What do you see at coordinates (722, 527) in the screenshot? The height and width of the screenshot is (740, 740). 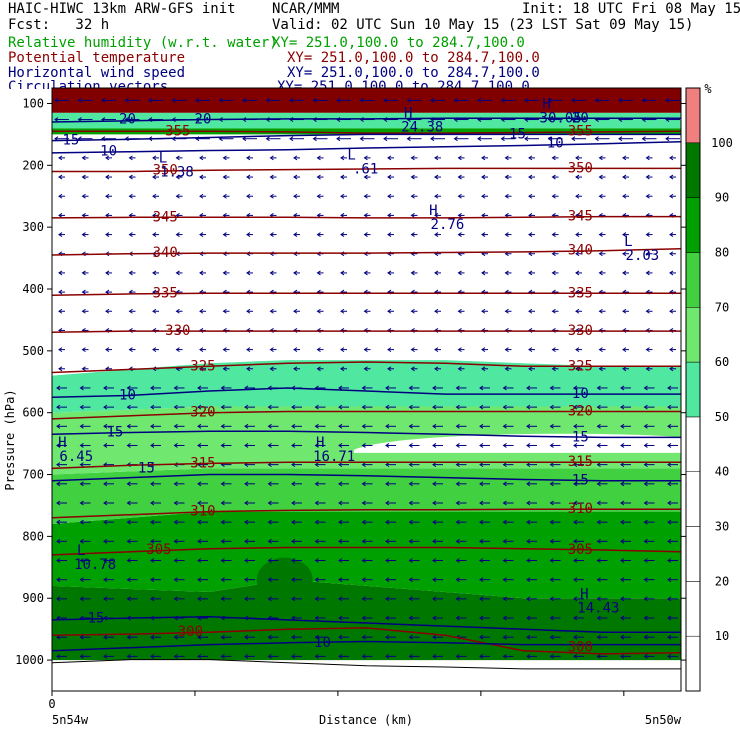 I see `colorbar-level-label: 30` at bounding box center [722, 527].